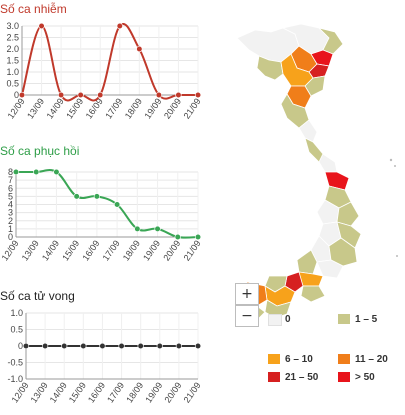  I want to click on map-region-quang-binh, so click(314, 150).